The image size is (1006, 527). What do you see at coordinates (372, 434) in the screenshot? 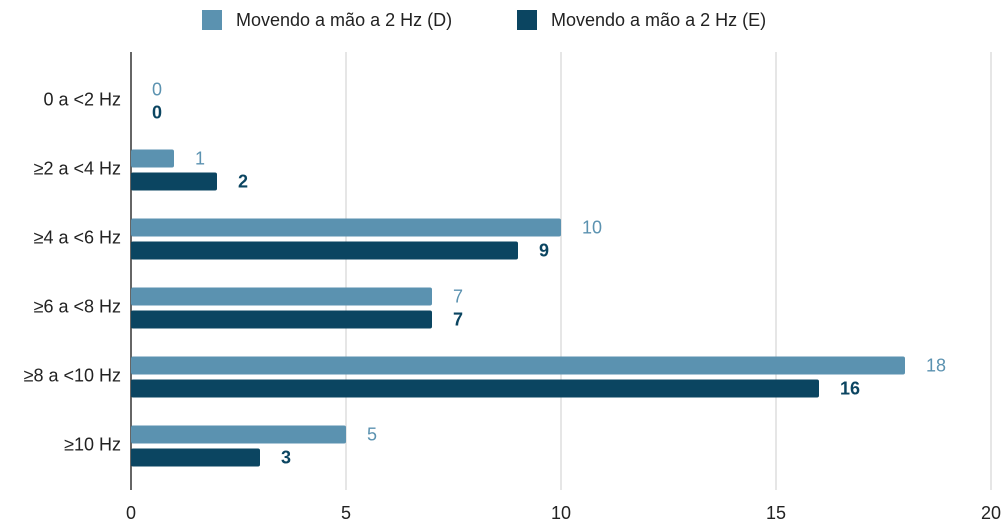
I see `value-label: 5` at bounding box center [372, 434].